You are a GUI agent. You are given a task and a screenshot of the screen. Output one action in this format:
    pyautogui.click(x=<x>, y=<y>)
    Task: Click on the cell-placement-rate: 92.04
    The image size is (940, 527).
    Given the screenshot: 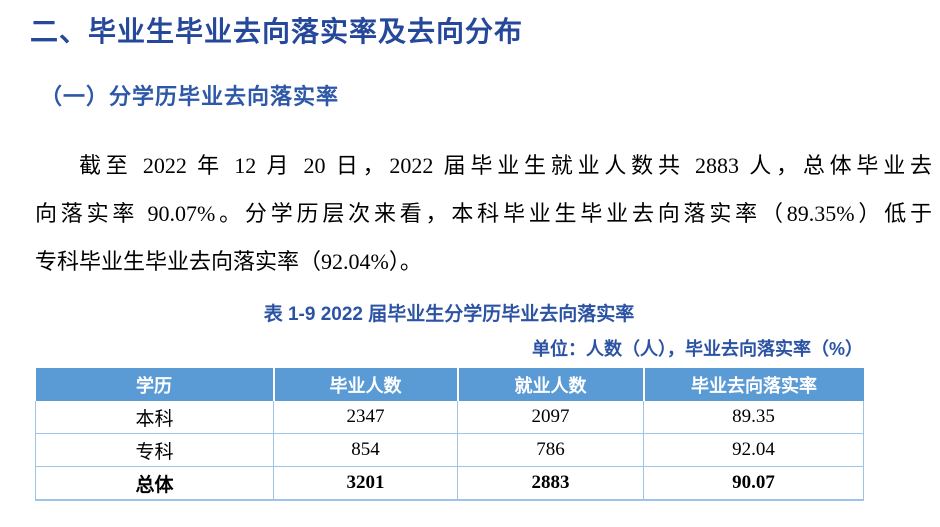 What is the action you would take?
    pyautogui.click(x=753, y=450)
    